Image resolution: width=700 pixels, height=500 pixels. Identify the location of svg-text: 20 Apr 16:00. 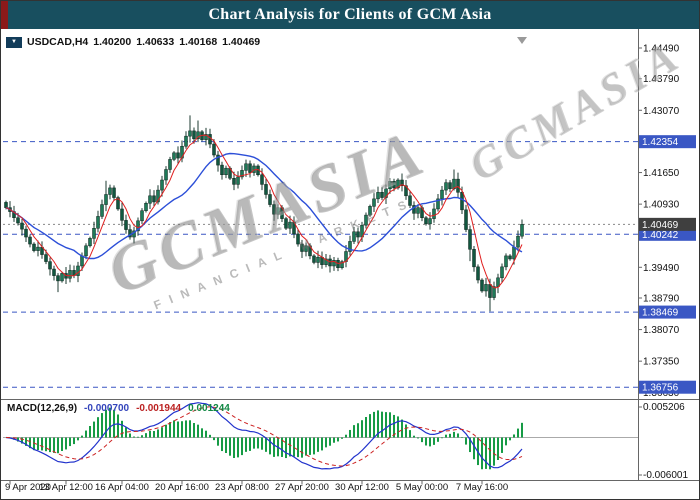
(182, 487).